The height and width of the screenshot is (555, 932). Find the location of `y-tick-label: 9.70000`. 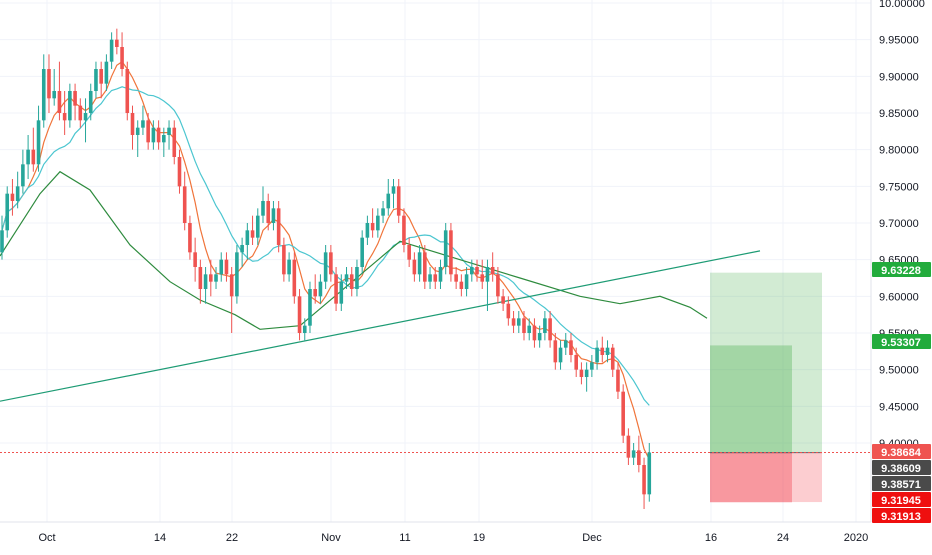

y-tick-label: 9.70000 is located at coordinates (899, 224).